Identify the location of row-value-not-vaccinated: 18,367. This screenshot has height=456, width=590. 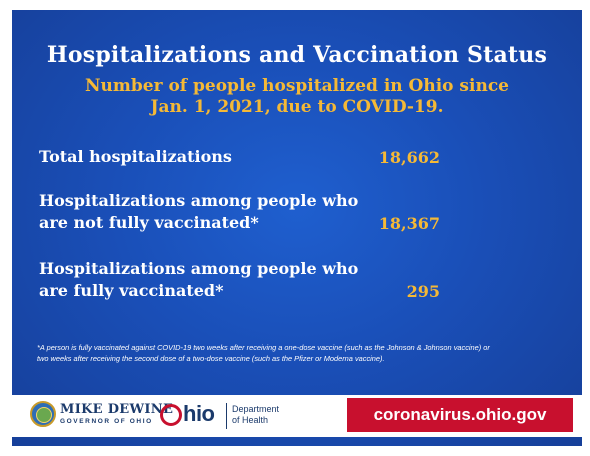
(409, 223).